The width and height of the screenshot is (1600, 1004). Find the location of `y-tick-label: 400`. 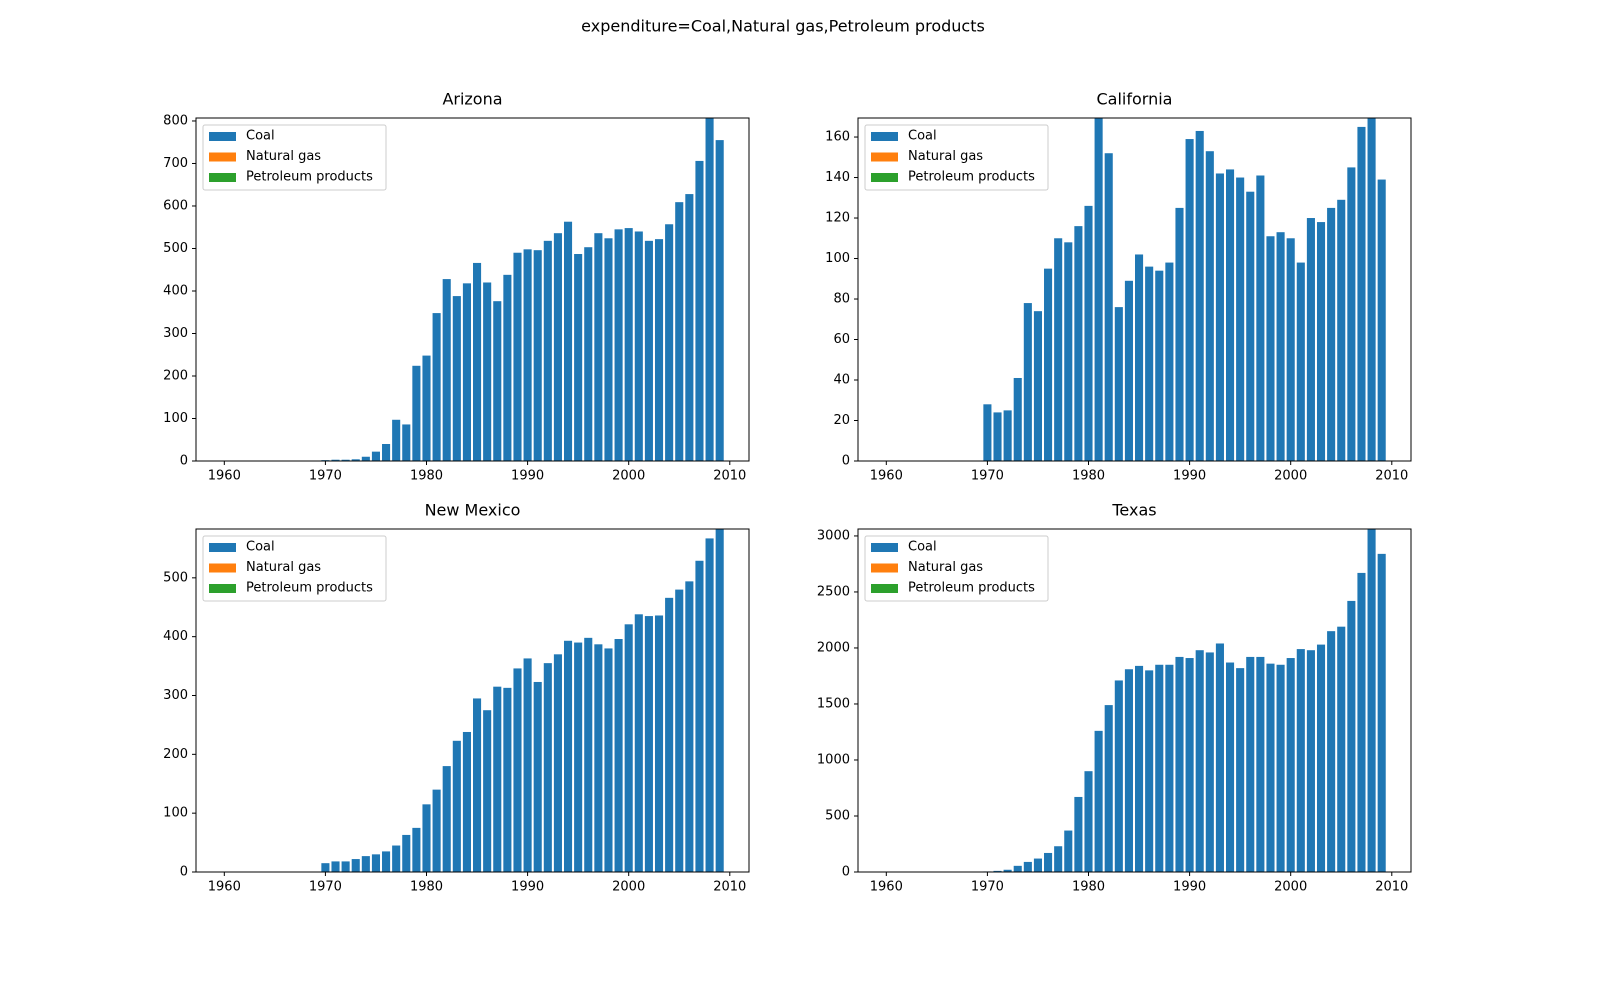

y-tick-label: 400 is located at coordinates (175, 636).